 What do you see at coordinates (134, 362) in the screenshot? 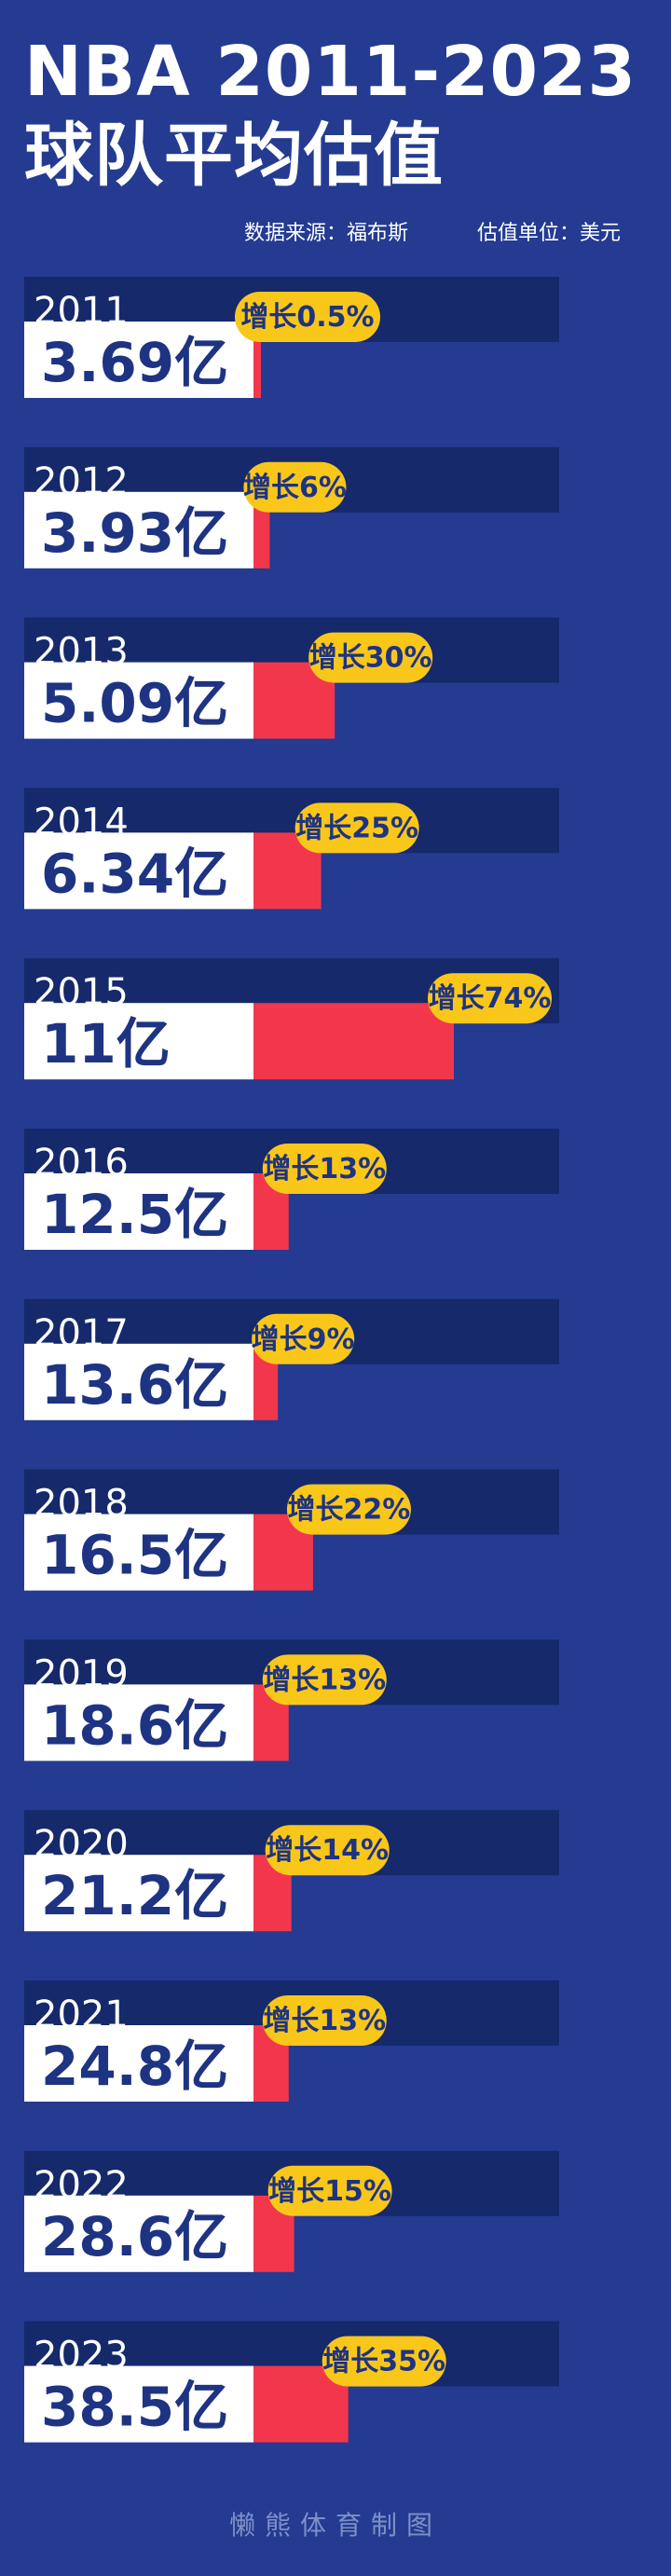
I see `value-label: 3.69亿` at bounding box center [134, 362].